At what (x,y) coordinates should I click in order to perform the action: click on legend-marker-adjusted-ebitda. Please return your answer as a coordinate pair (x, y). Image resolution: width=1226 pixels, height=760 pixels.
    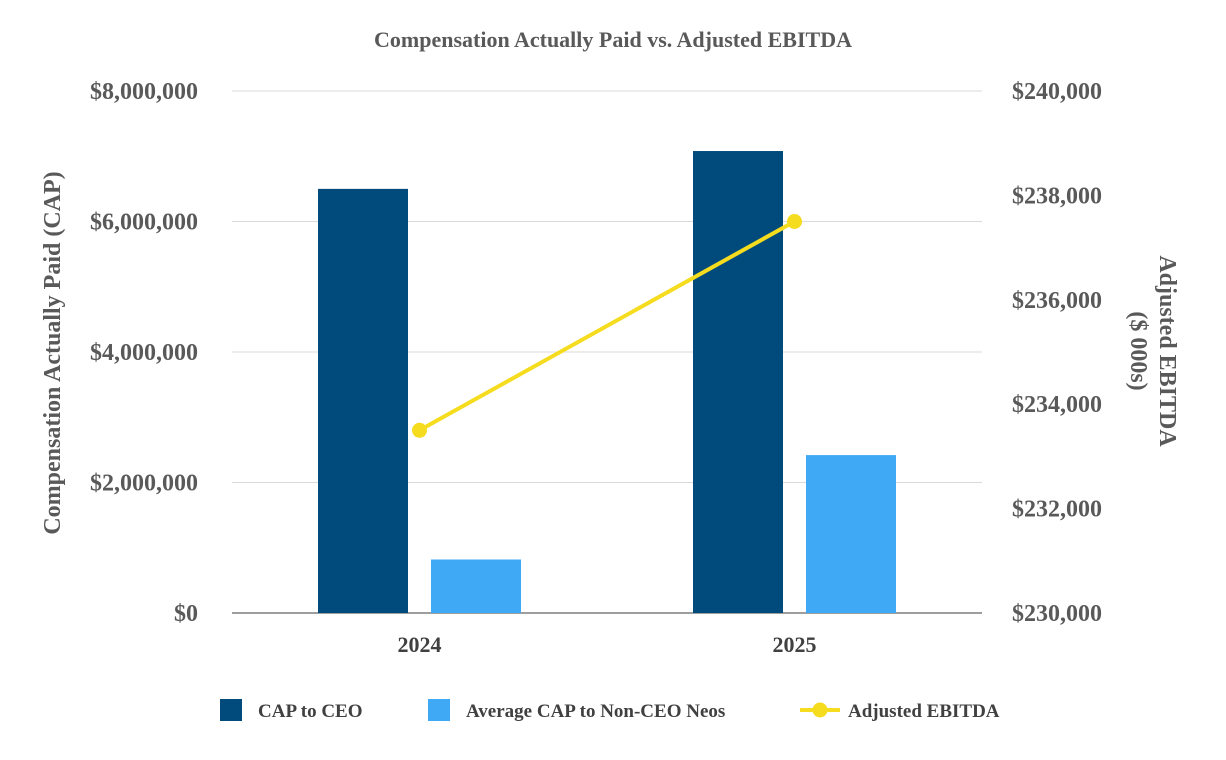
    Looking at the image, I should click on (820, 710).